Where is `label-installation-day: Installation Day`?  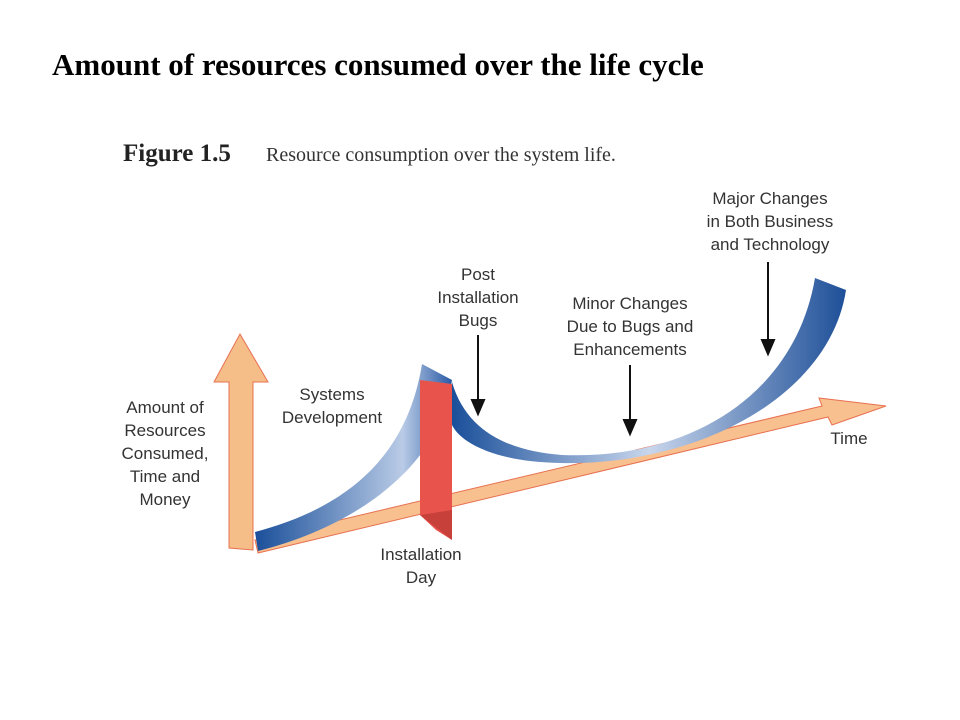 label-installation-day: Installation Day is located at coordinates (420, 566).